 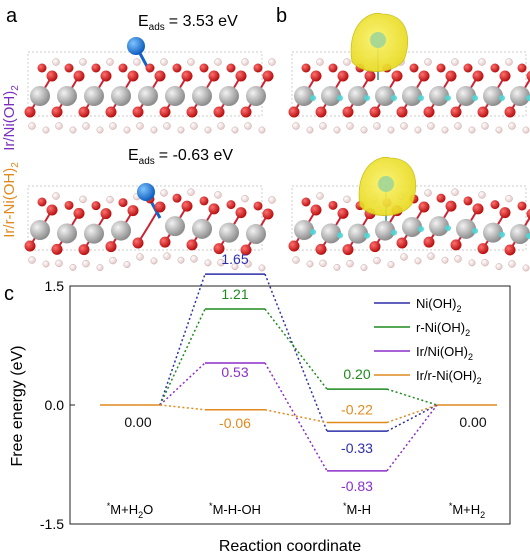 What do you see at coordinates (412, 397) in the screenshot?
I see `connector-r-Ni(OH)2` at bounding box center [412, 397].